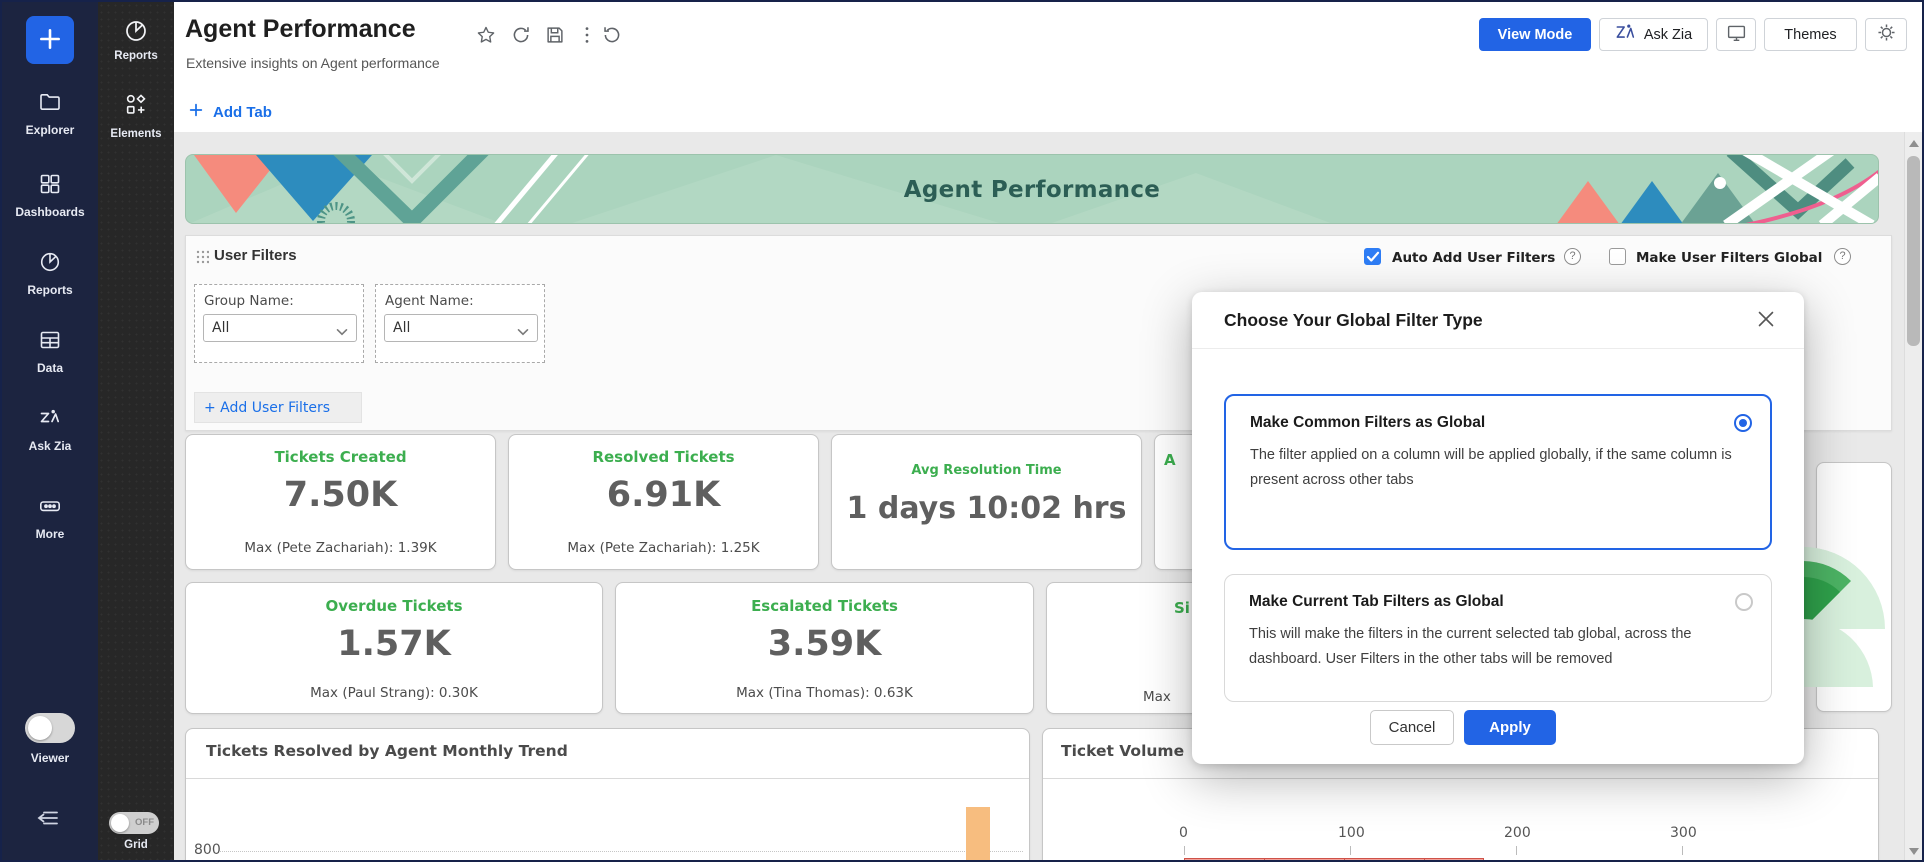  Describe the element at coordinates (1517, 833) in the screenshot. I see `x-axis-tick: 200` at that location.